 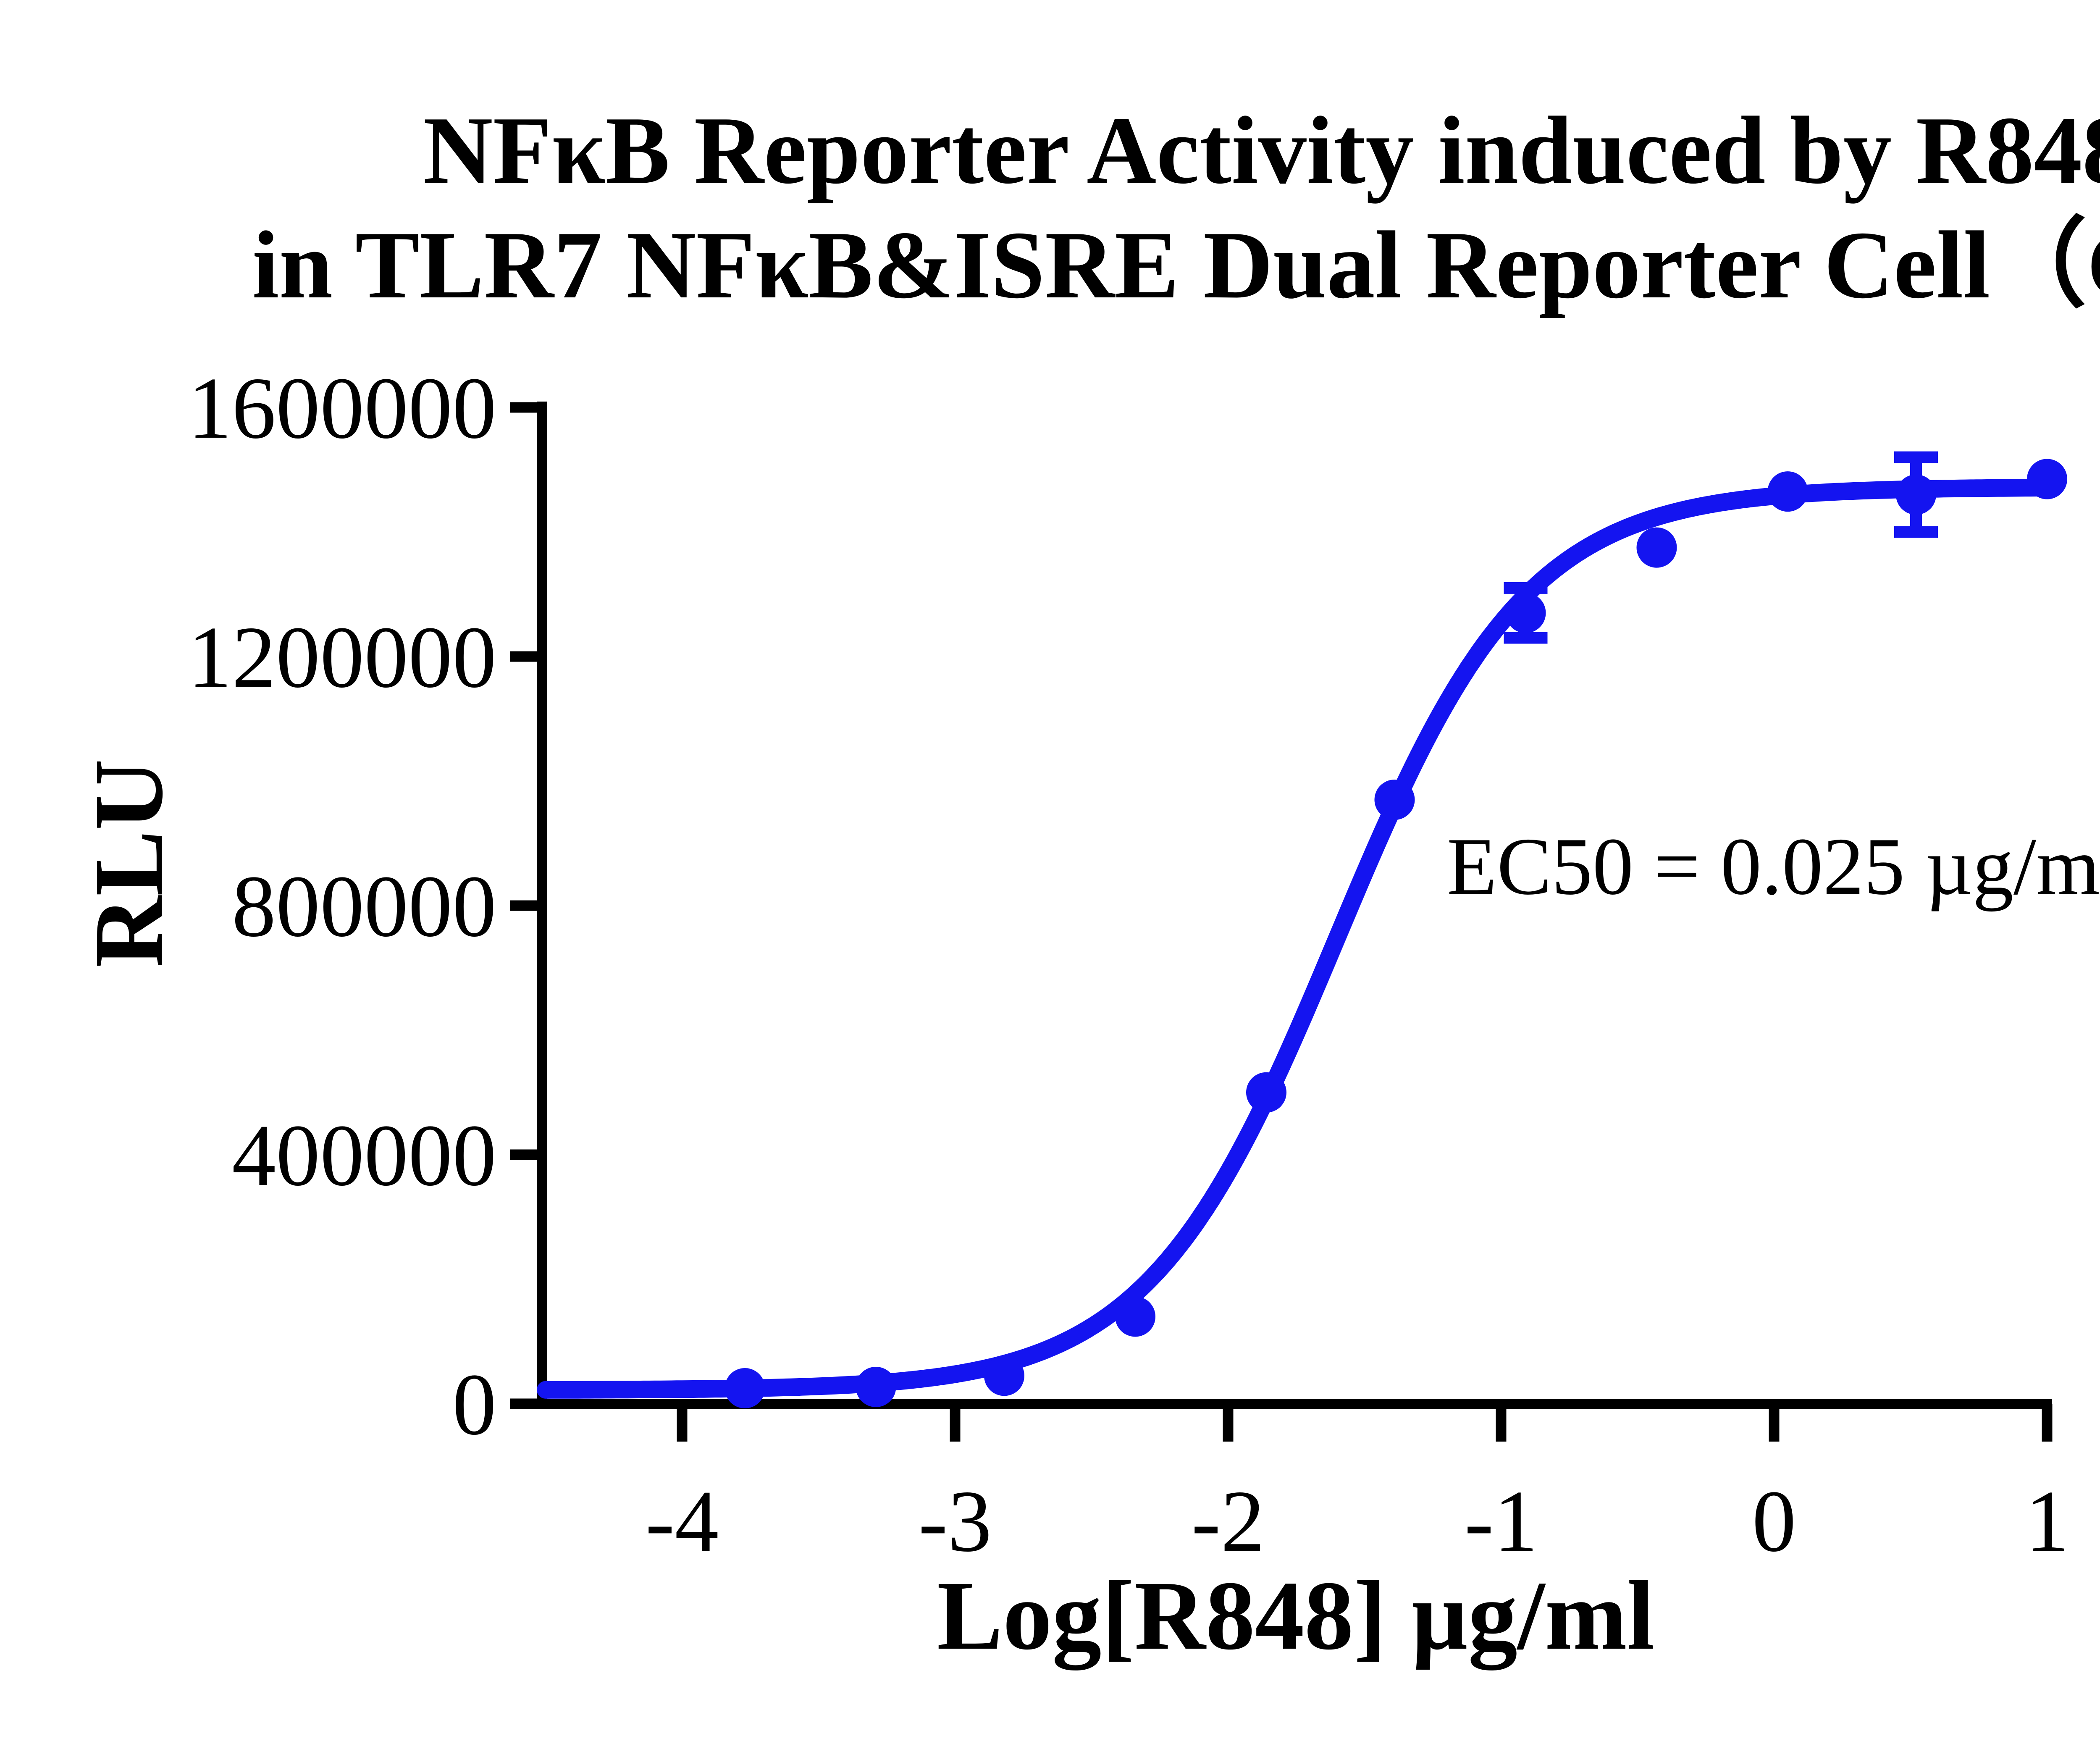 I want to click on x-tick-label: -3, so click(x=955, y=1521).